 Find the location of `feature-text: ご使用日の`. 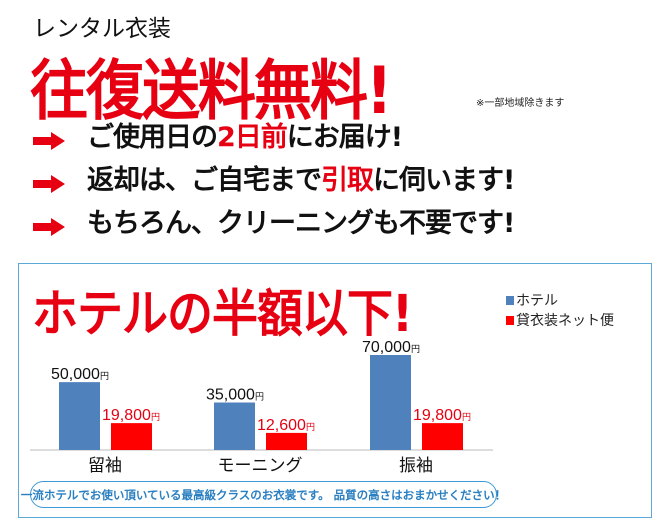

feature-text: ご使用日の is located at coordinates (152, 137).